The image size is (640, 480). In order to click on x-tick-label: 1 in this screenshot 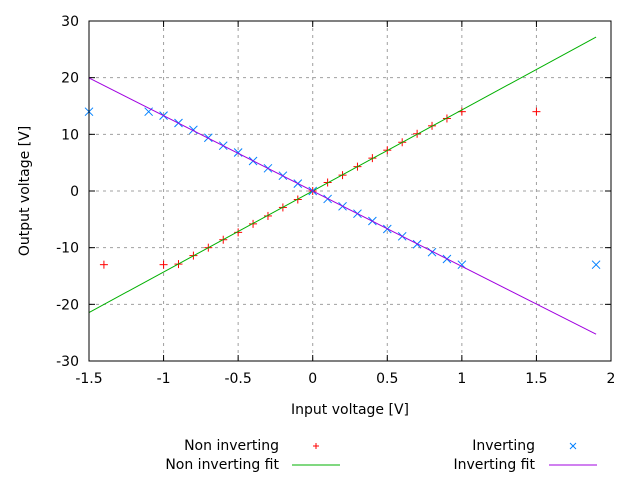, I will do `click(461, 379)`.